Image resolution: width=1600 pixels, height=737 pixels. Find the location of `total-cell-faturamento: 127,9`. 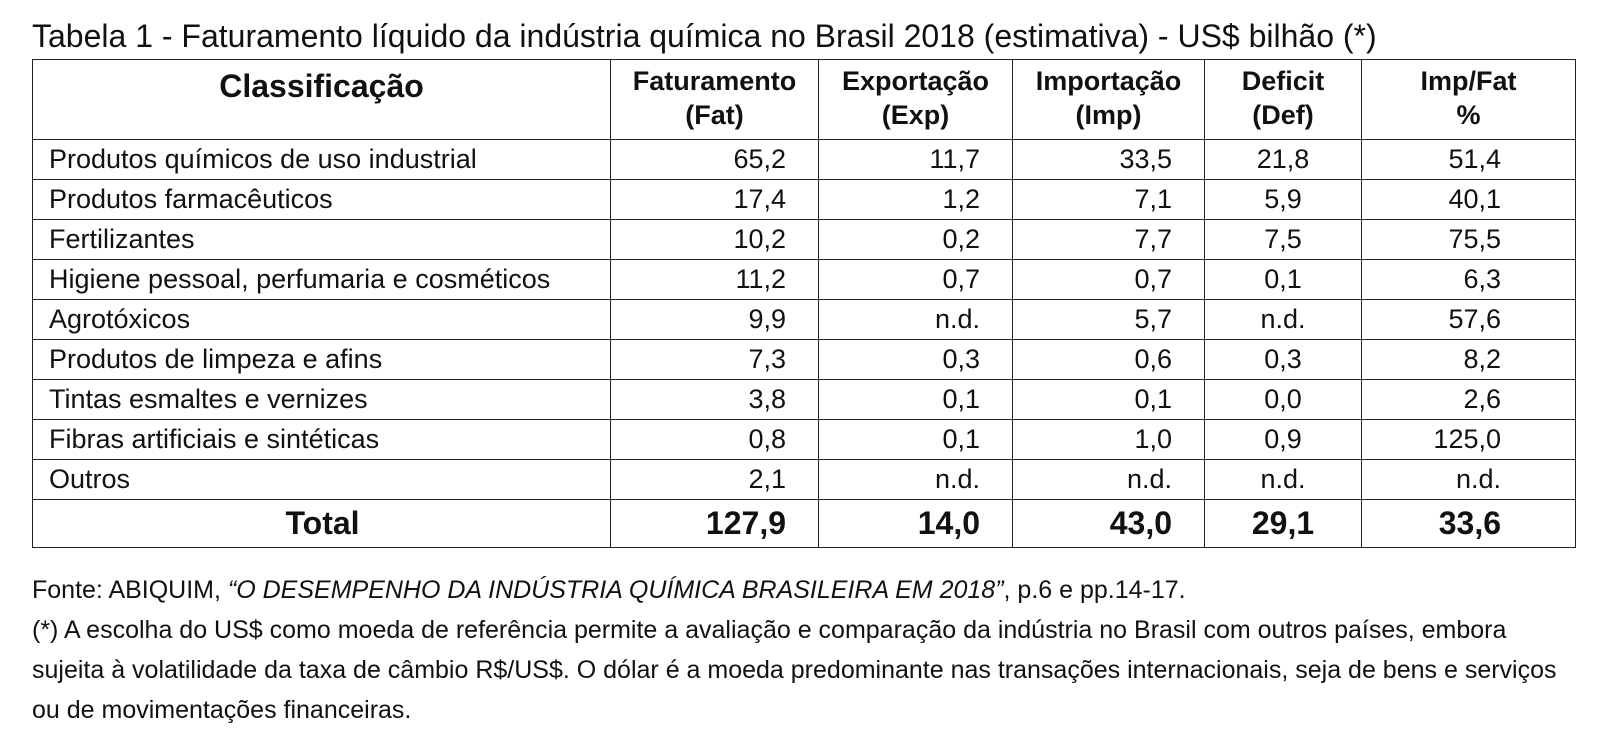

total-cell-faturamento: 127,9 is located at coordinates (714, 523).